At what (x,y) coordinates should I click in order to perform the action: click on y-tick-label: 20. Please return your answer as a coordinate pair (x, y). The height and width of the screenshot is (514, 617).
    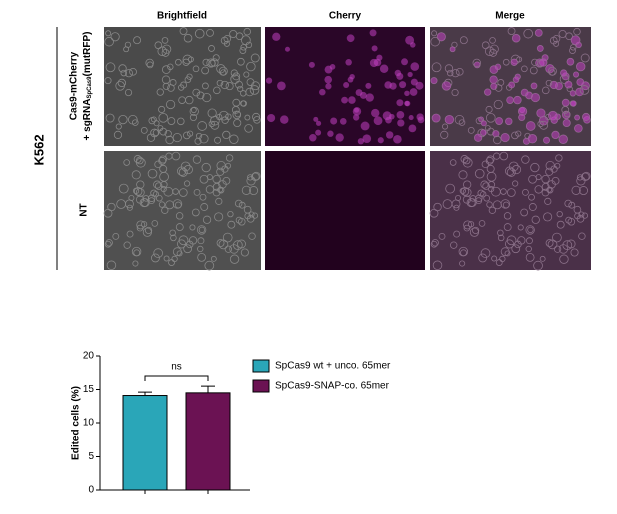
    Looking at the image, I should click on (89, 356).